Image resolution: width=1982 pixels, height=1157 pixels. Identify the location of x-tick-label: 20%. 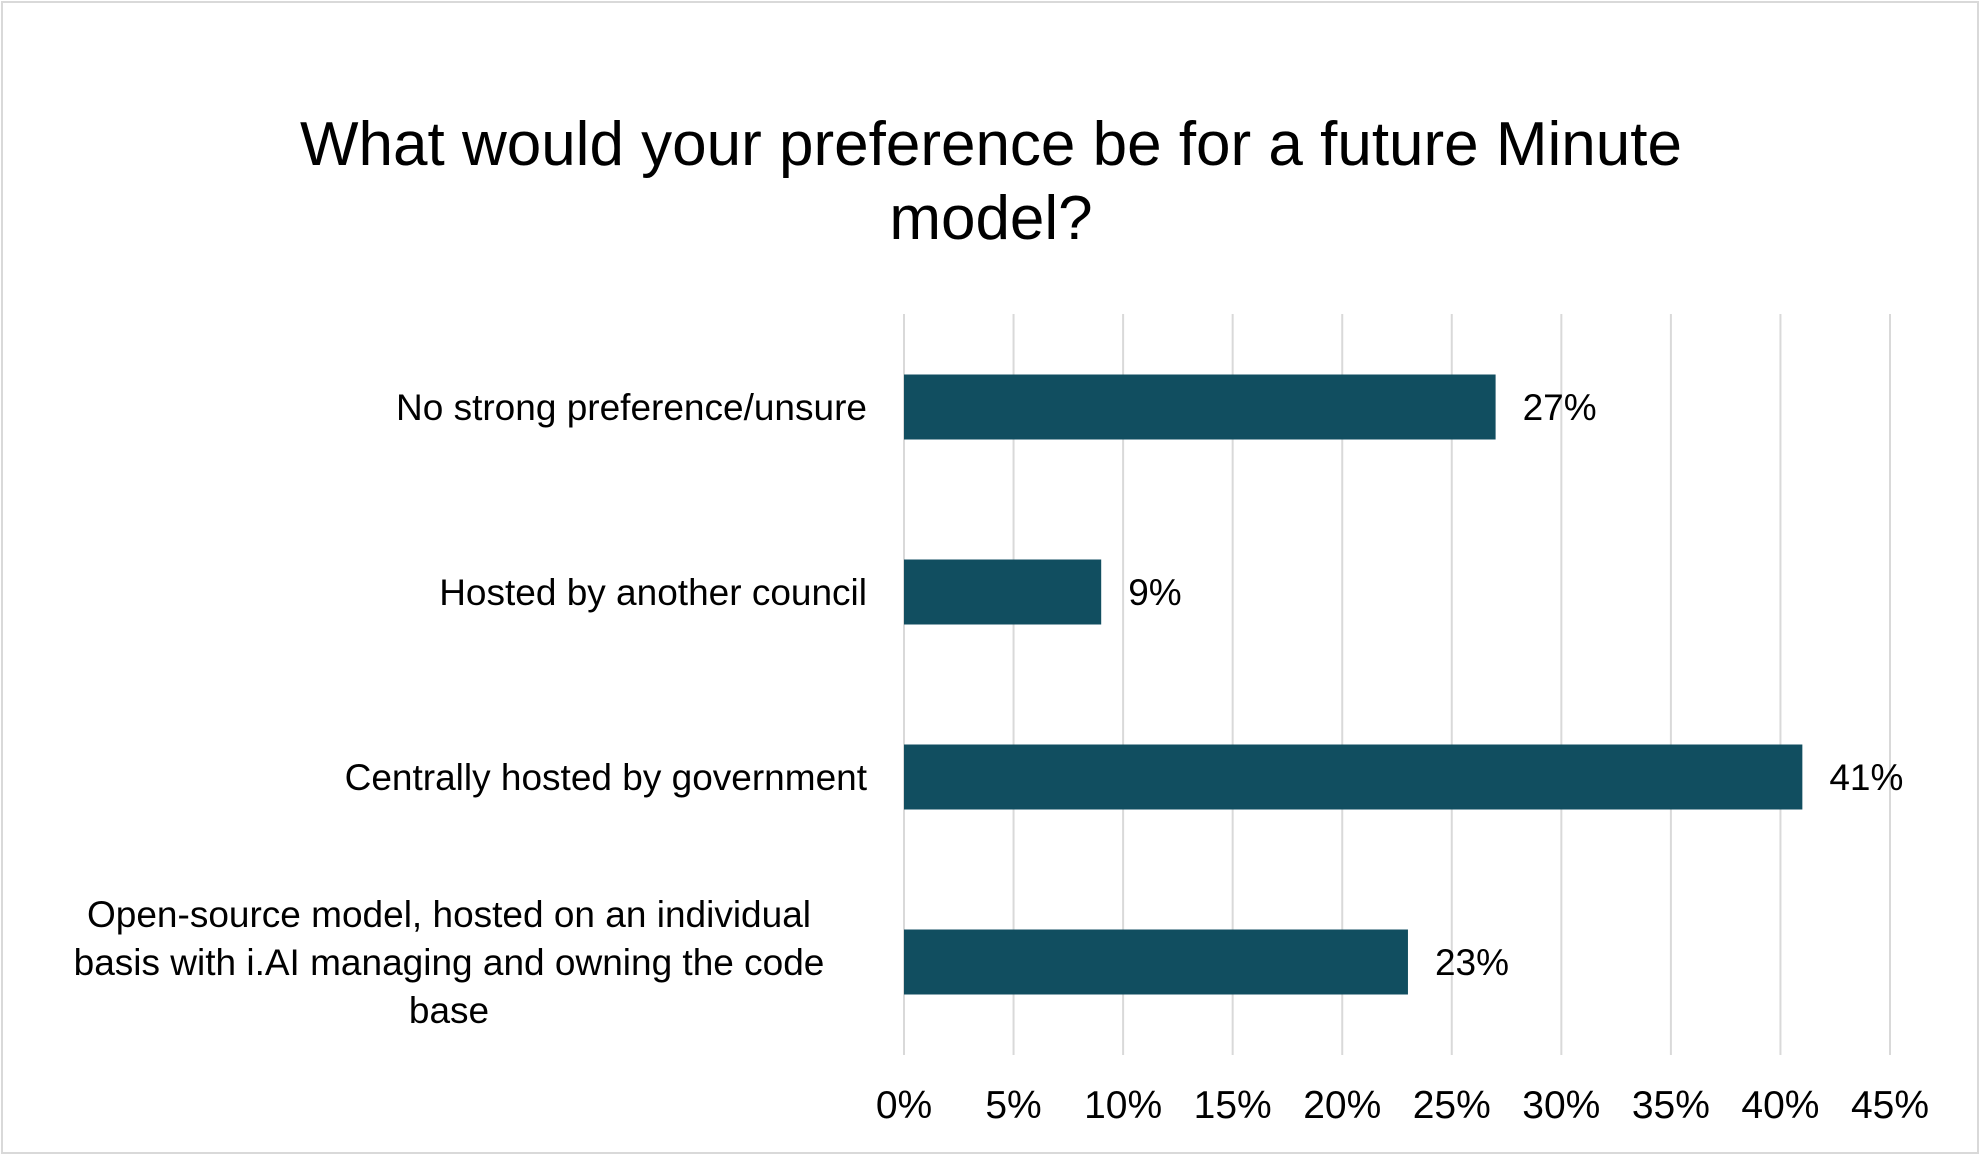
(1342, 1105).